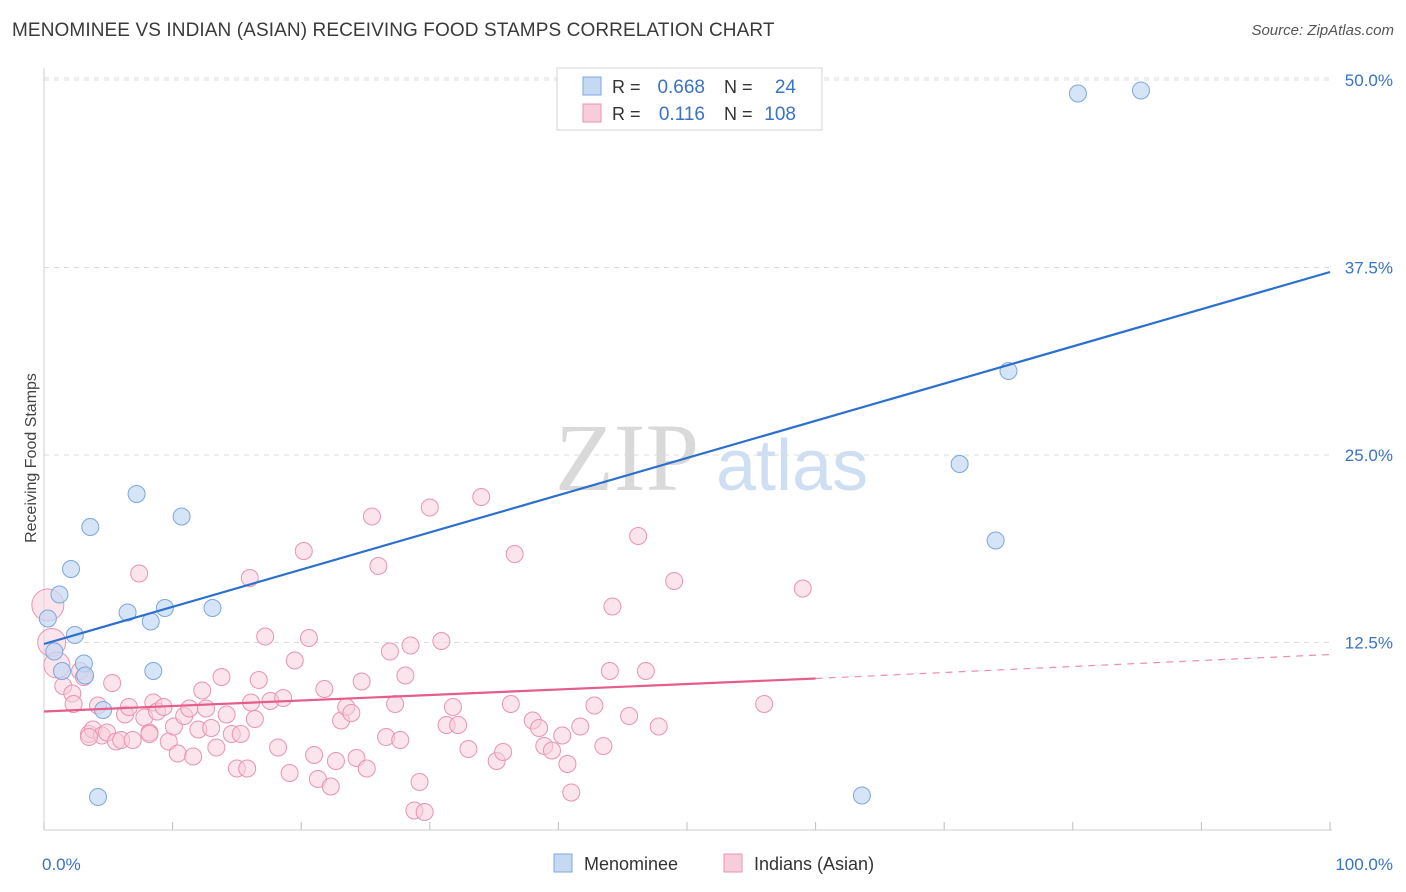 This screenshot has height=892, width=1406. Describe the element at coordinates (631, 864) in the screenshot. I see `bottom-legend-label-menominee: Menominee` at that location.